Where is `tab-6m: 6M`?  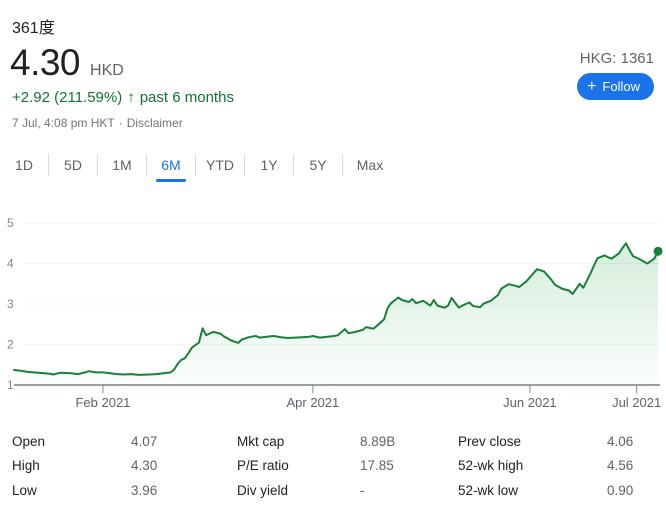 tab-6m: 6M is located at coordinates (171, 165).